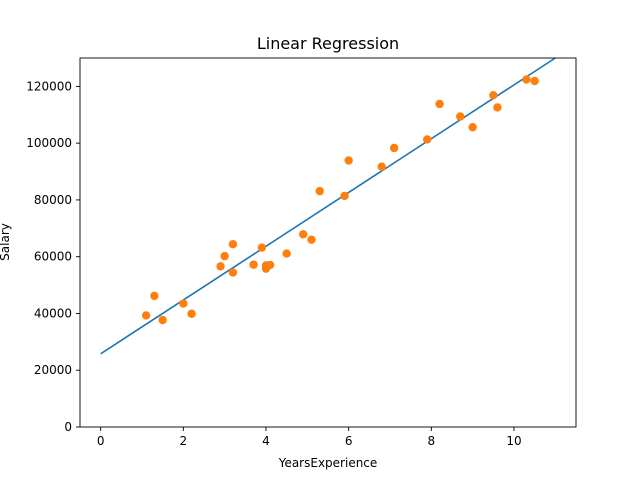 This screenshot has width=640, height=480. Describe the element at coordinates (328, 43) in the screenshot. I see `chart-title: Linear Regression` at that location.